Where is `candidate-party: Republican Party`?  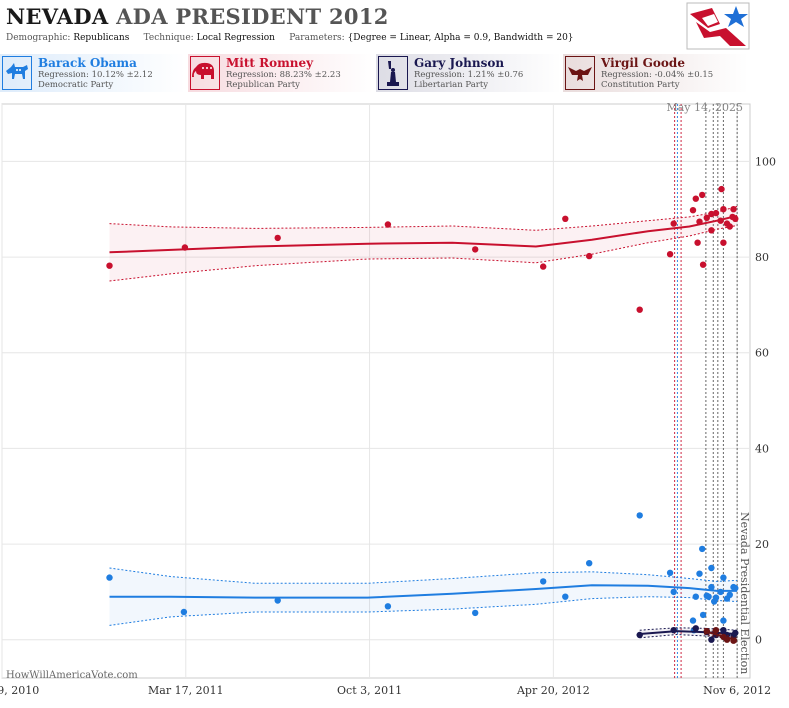 candidate-party: Republican Party is located at coordinates (263, 85).